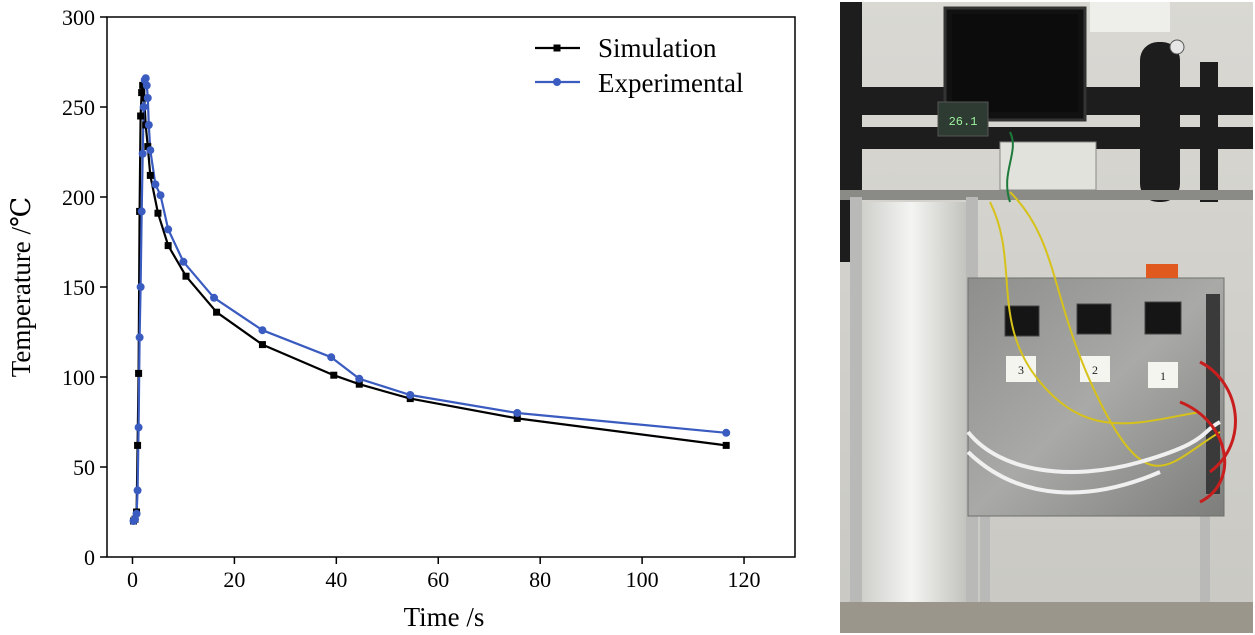 The height and width of the screenshot is (635, 1255). I want to click on legend-label-experimental: Experimental, so click(670, 83).